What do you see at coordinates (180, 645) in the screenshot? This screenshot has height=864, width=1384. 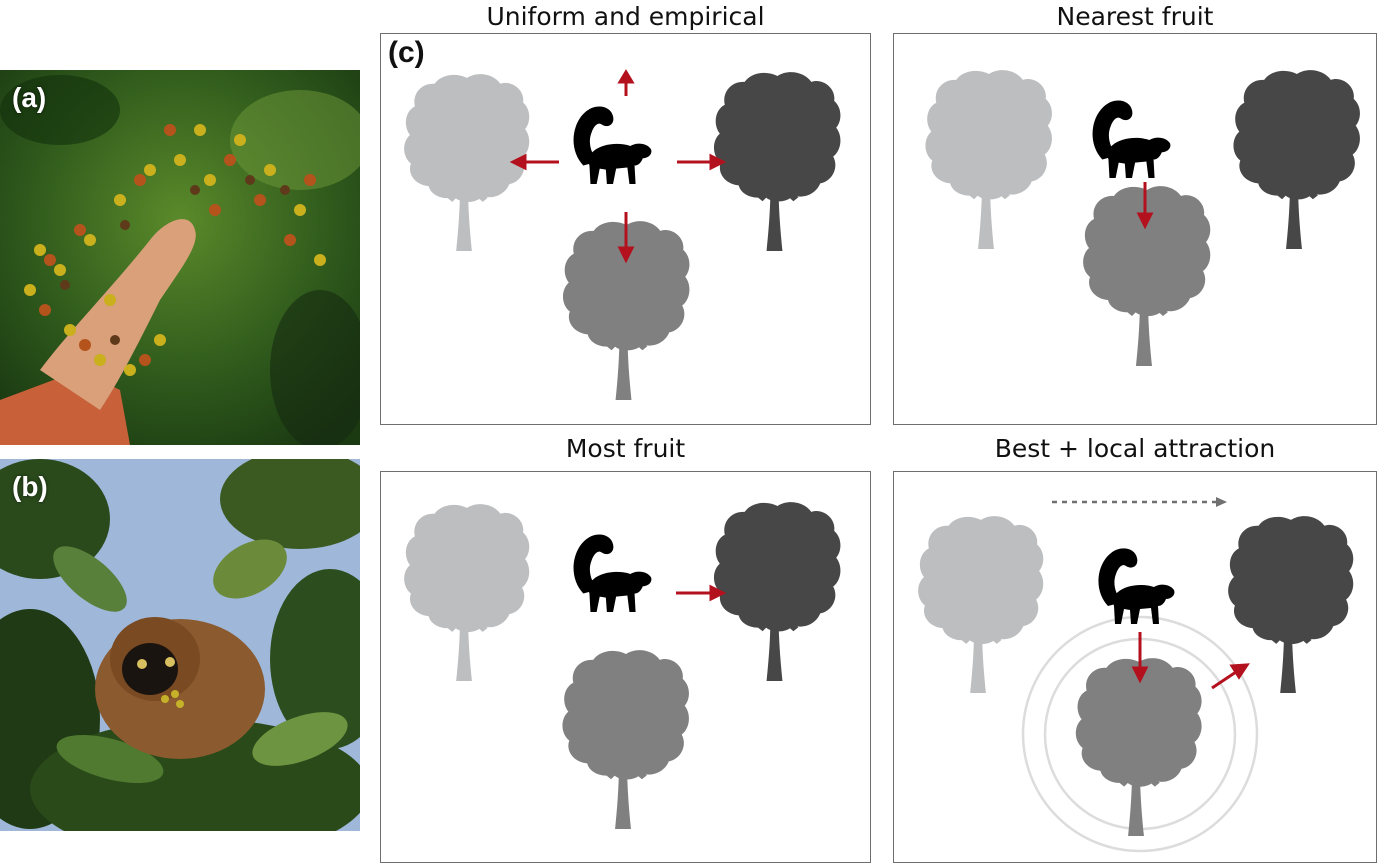 I see `photo-lemur-in-tree: (b)` at bounding box center [180, 645].